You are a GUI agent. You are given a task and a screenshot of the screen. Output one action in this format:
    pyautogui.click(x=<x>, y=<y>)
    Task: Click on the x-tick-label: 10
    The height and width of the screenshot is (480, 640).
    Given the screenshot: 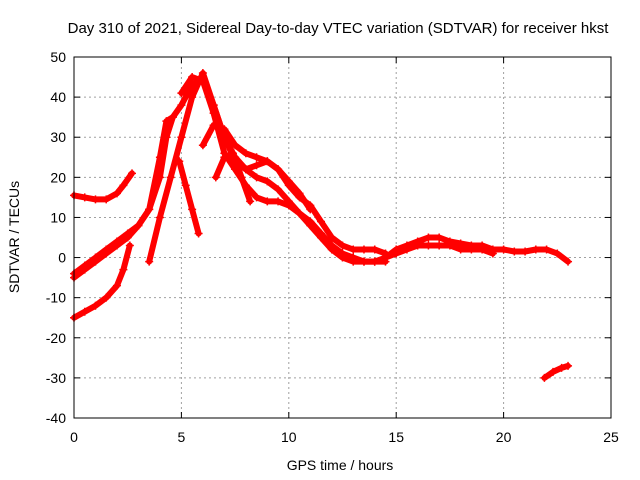 What is the action you would take?
    pyautogui.click(x=289, y=437)
    